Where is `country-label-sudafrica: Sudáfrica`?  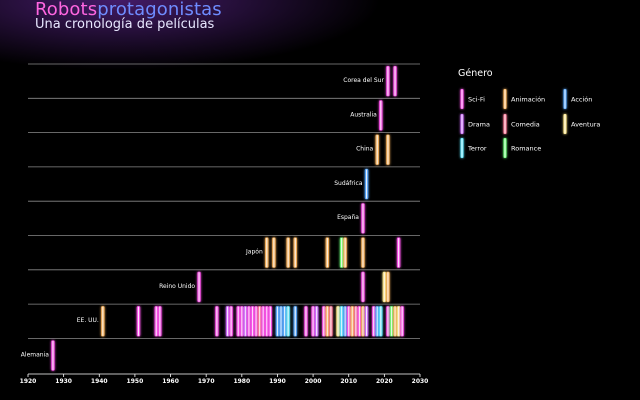
country-label-sudafrica: Sudáfrica is located at coordinates (348, 183).